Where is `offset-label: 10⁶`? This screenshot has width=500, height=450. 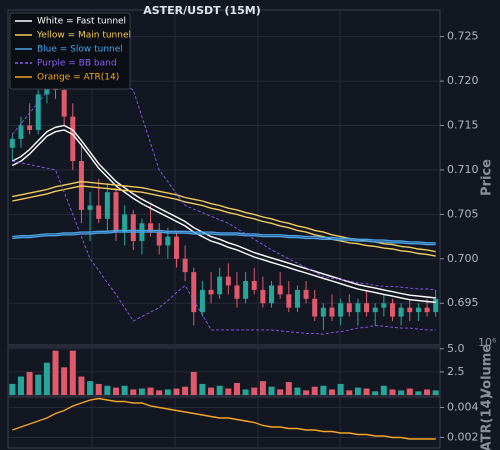
offset-label: 10⁶ is located at coordinates (487, 342).